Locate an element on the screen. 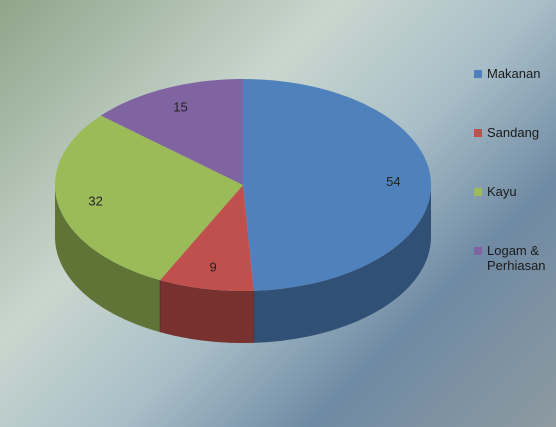  data-label: 32 is located at coordinates (95, 200).